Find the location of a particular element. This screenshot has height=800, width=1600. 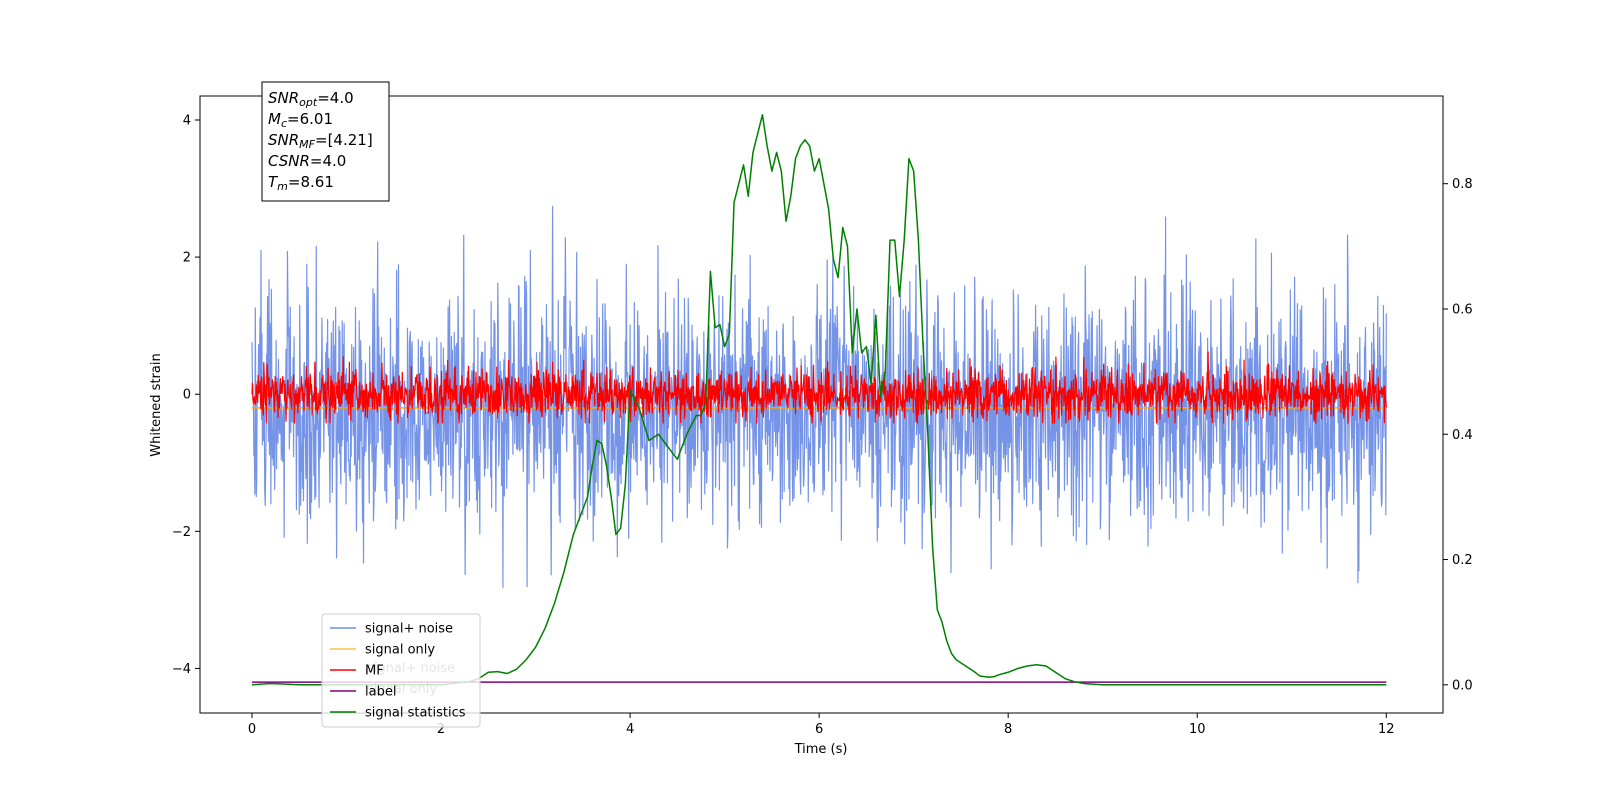

legend-label: label is located at coordinates (380, 692).